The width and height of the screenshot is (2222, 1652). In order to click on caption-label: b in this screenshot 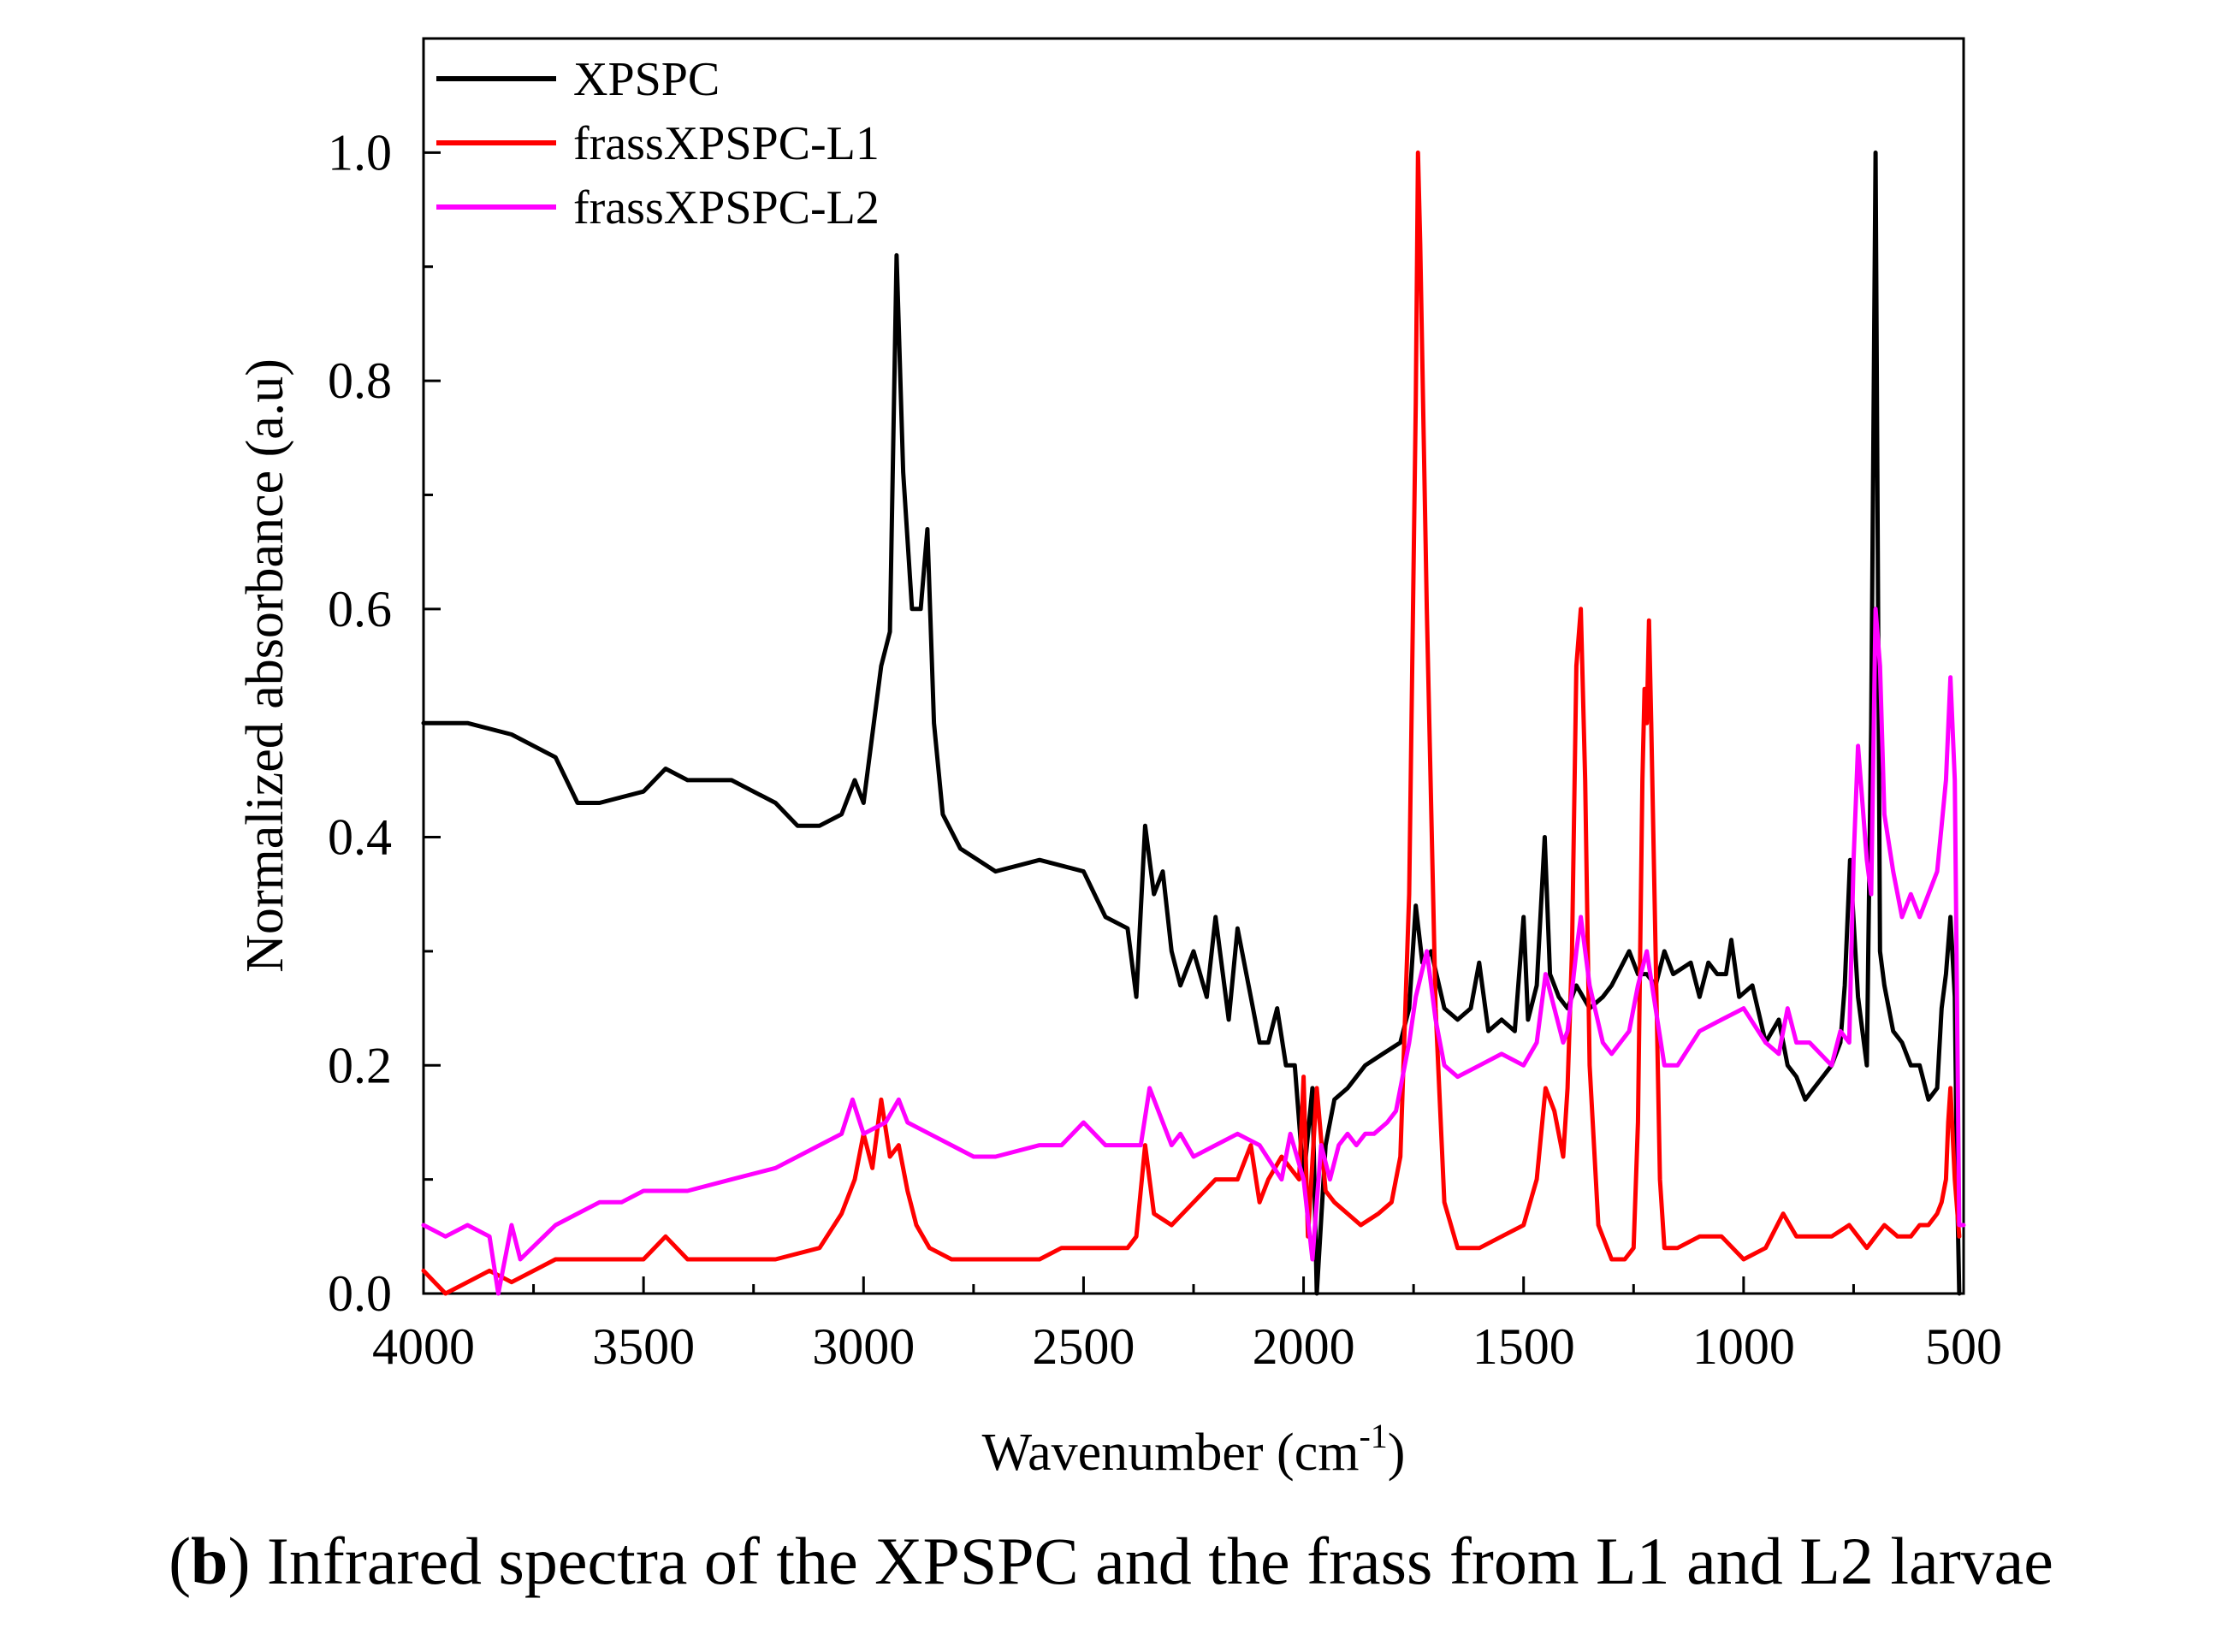, I will do `click(210, 1561)`.